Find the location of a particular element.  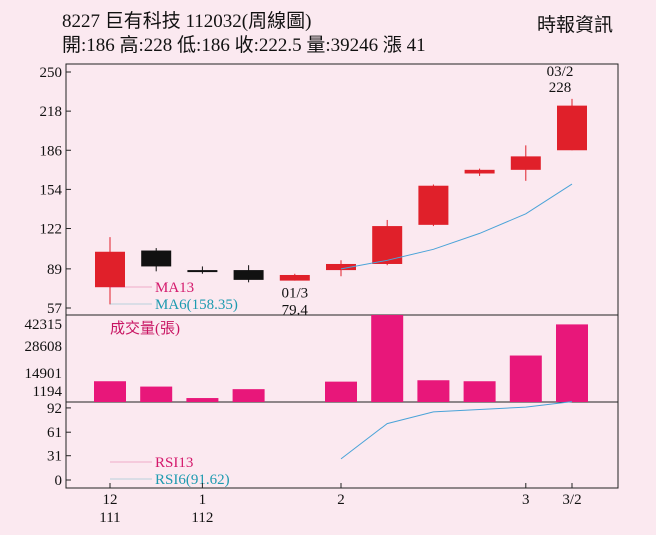

ohlc-summary: 開:186 高:228 低:186 收:222.5 量:39246 漲 41 is located at coordinates (244, 45).